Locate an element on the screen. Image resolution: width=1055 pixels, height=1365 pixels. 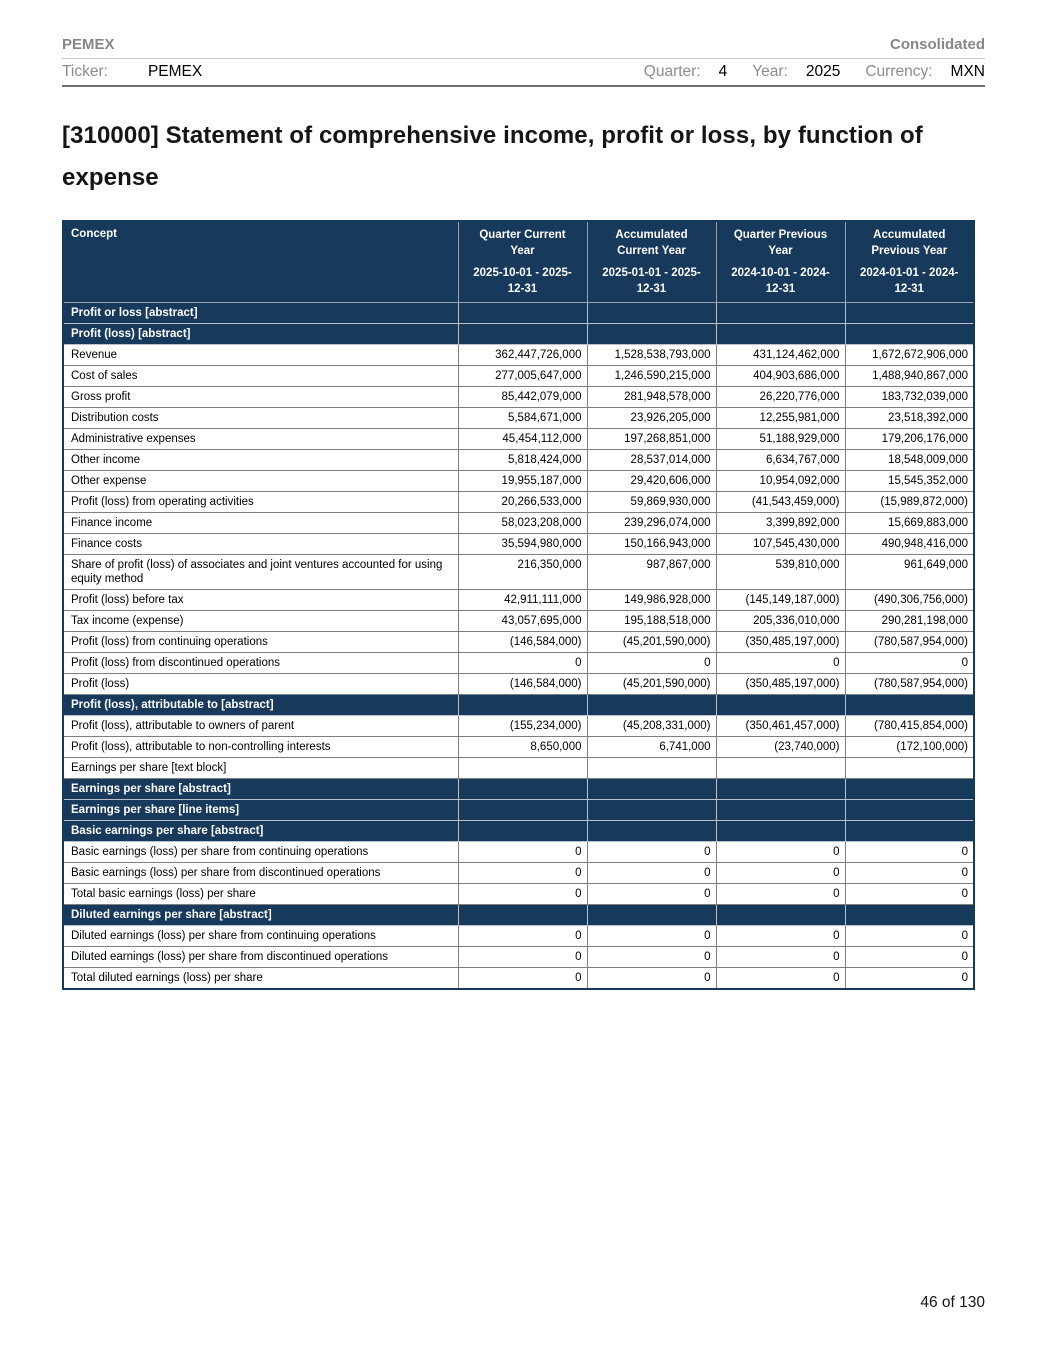
row-value: 539,810,000 is located at coordinates (780, 572).